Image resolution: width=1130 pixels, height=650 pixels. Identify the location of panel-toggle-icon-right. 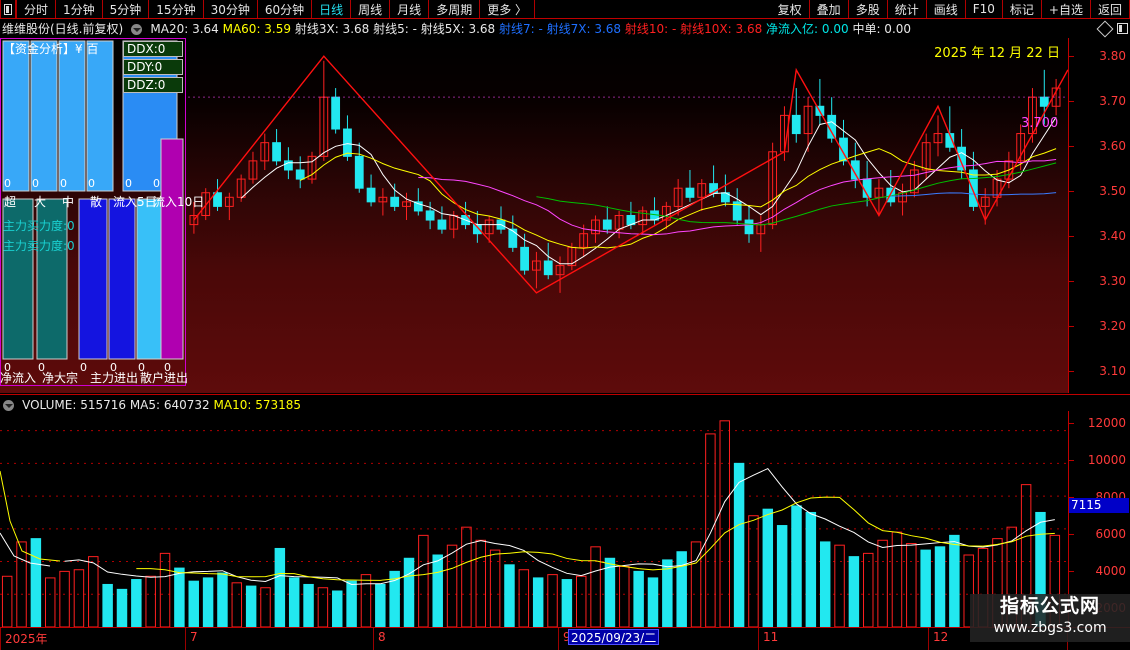
(1122, 28).